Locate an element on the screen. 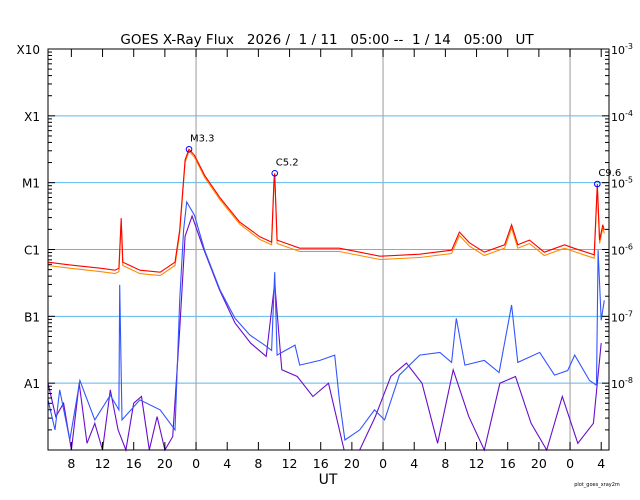  y-class-label: C1 is located at coordinates (32, 251).